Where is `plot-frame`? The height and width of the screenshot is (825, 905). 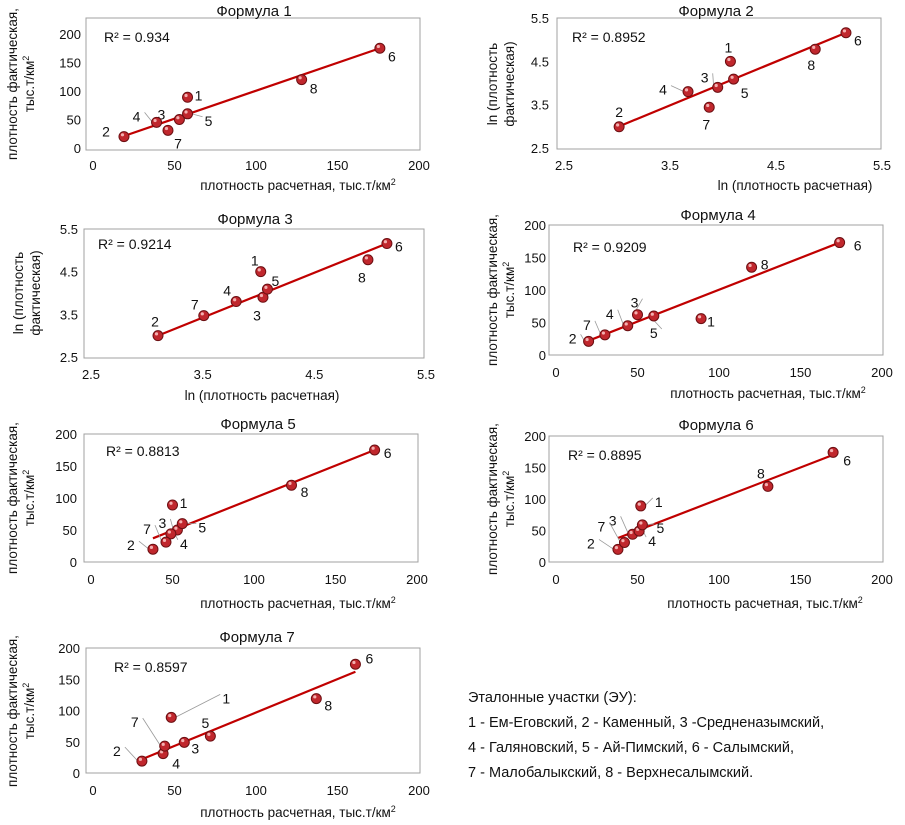 plot-frame is located at coordinates (253, 84).